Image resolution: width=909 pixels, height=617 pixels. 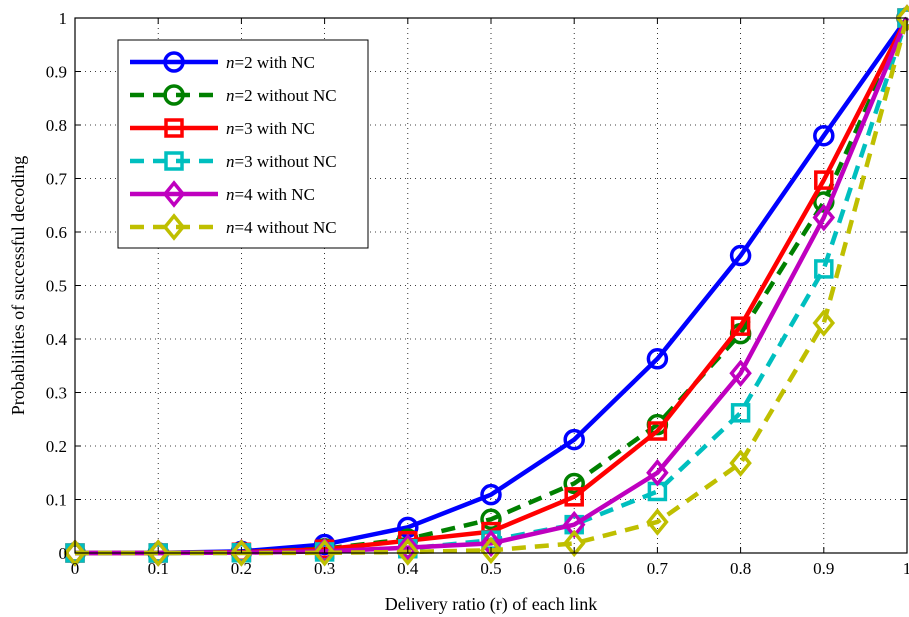 What do you see at coordinates (75, 568) in the screenshot?
I see `x-tick-label: 0` at bounding box center [75, 568].